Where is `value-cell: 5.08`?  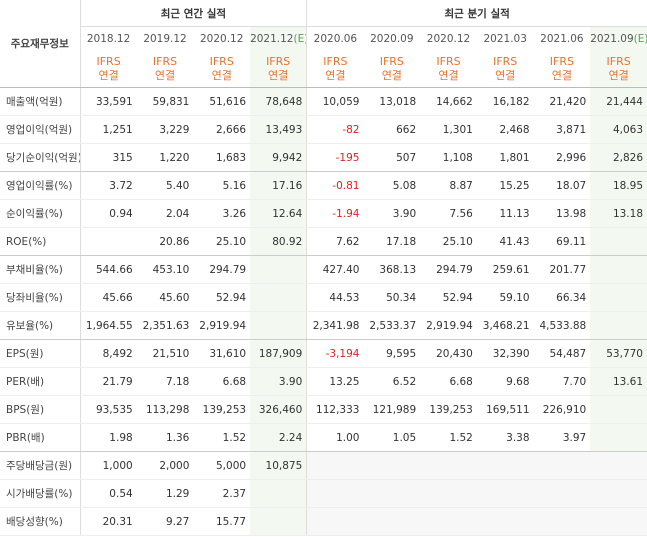 value-cell: 5.08 is located at coordinates (392, 185).